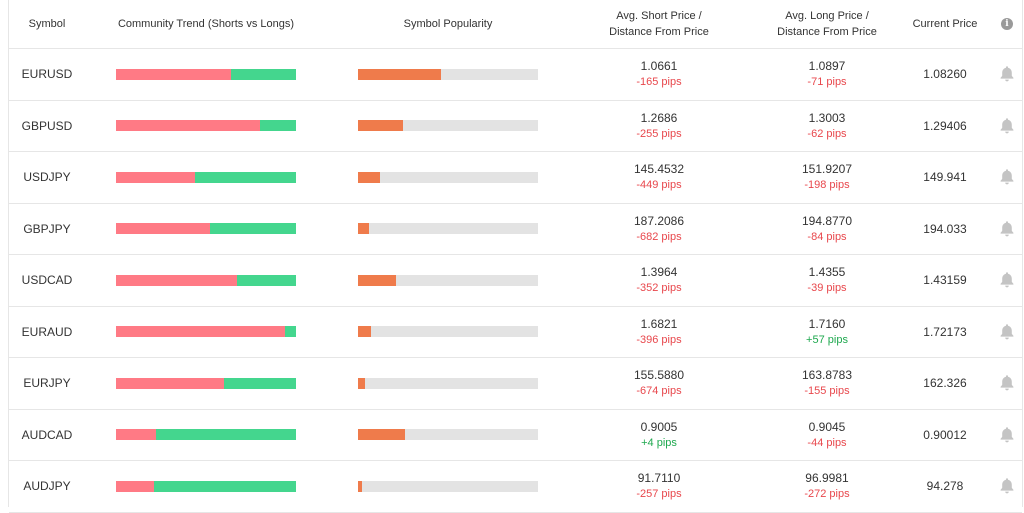  What do you see at coordinates (827, 375) in the screenshot?
I see `avg-long-price: 163.8783` at bounding box center [827, 375].